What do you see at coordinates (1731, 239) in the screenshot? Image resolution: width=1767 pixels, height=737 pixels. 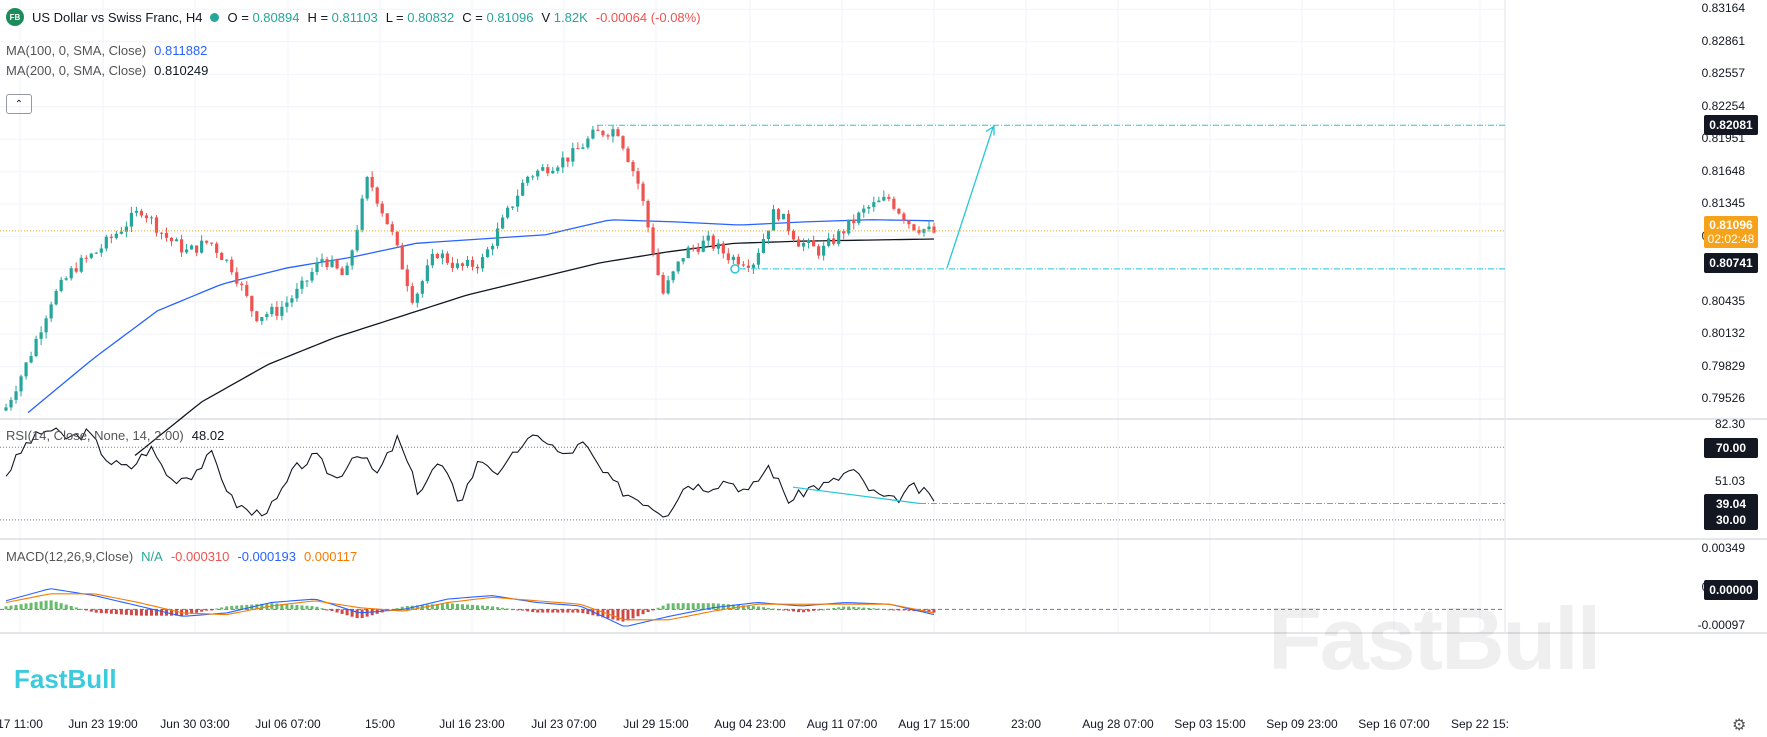 I see `candle-countdown: 02:02:48` at bounding box center [1731, 239].